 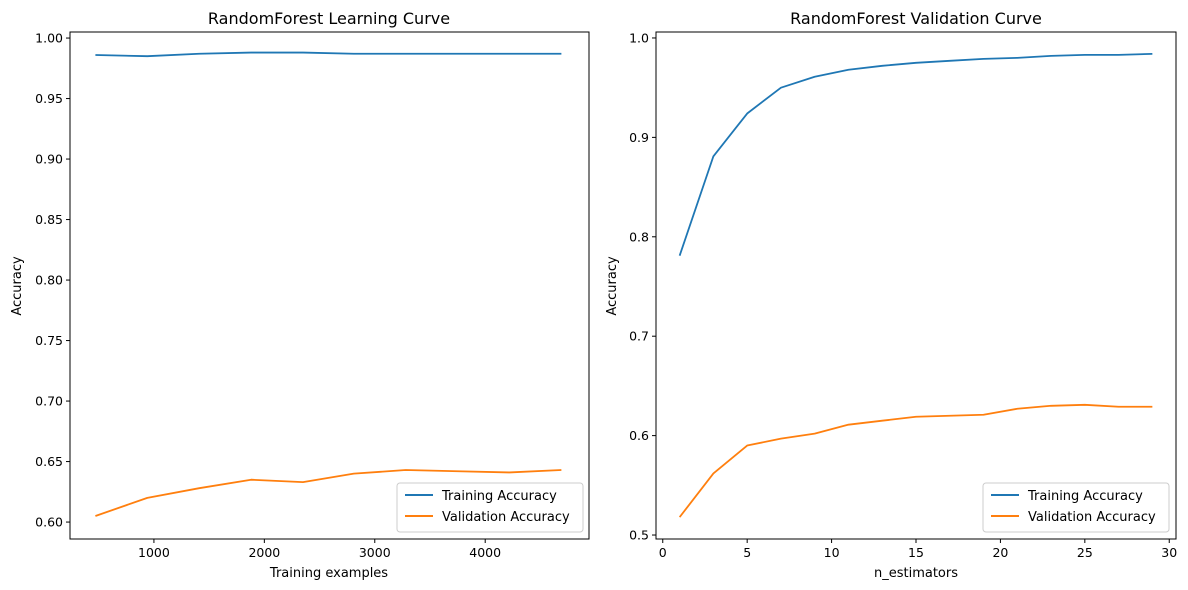 I want to click on x-tick-label: 30, so click(x=1169, y=552).